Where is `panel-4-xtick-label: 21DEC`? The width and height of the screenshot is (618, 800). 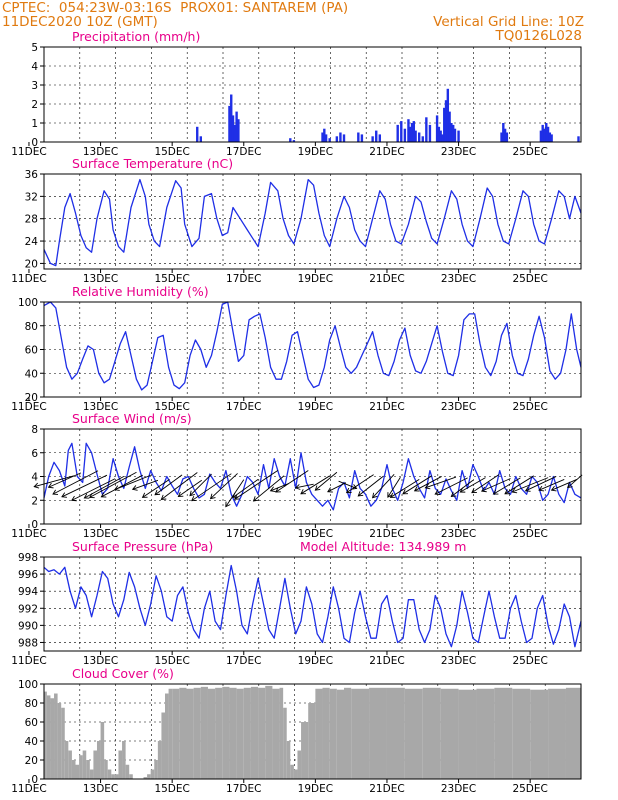 panel-4-xtick-label: 21DEC is located at coordinates (386, 661).